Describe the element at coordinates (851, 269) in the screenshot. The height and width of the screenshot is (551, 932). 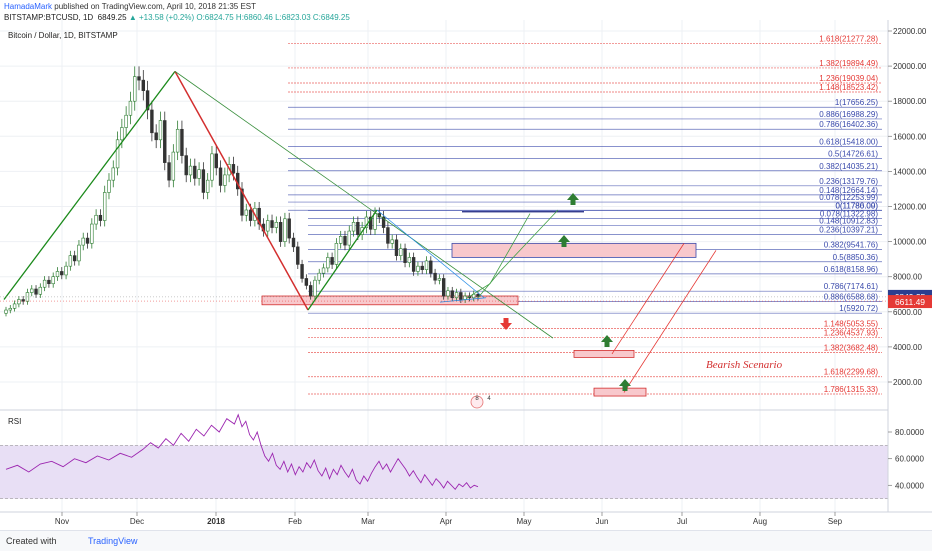
I see `fib-lower-label: 0.618(8158.96)` at that location.